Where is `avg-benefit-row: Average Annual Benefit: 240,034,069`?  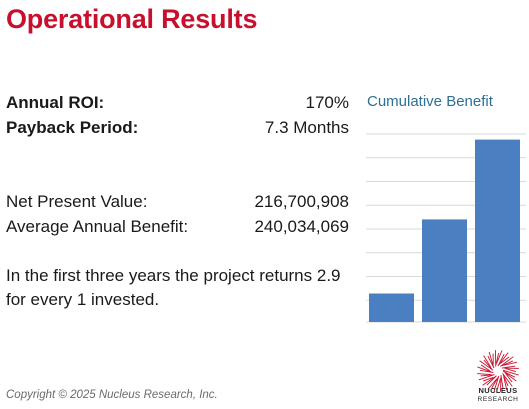
avg-benefit-row: Average Annual Benefit: 240,034,069 is located at coordinates (177, 227).